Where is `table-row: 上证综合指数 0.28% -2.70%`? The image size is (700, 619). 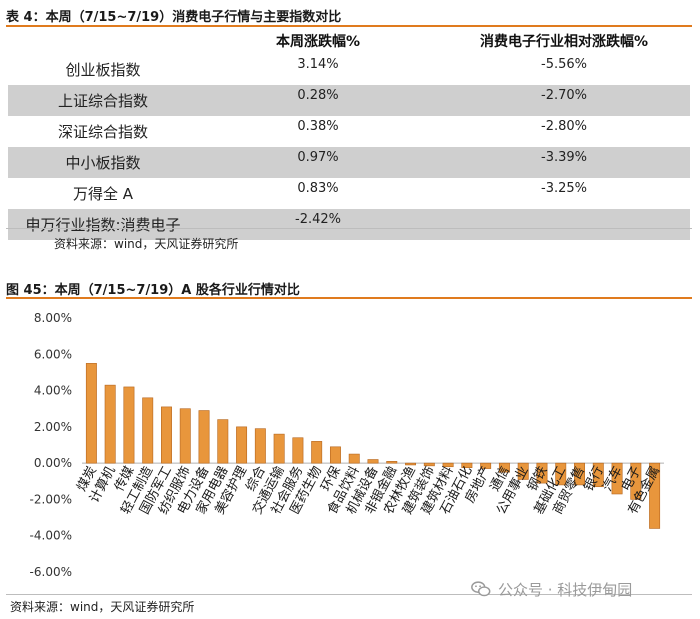
table-row: 上证综合指数 0.28% -2.70% is located at coordinates (349, 100).